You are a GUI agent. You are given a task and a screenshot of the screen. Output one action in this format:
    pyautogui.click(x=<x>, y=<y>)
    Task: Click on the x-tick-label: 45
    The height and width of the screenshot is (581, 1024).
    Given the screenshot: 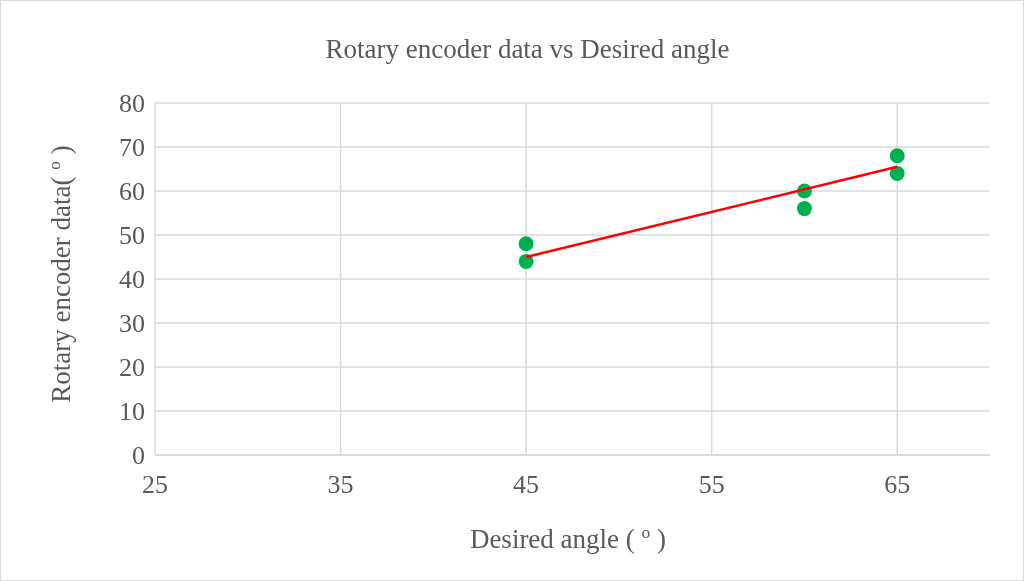 What is the action you would take?
    pyautogui.click(x=526, y=484)
    